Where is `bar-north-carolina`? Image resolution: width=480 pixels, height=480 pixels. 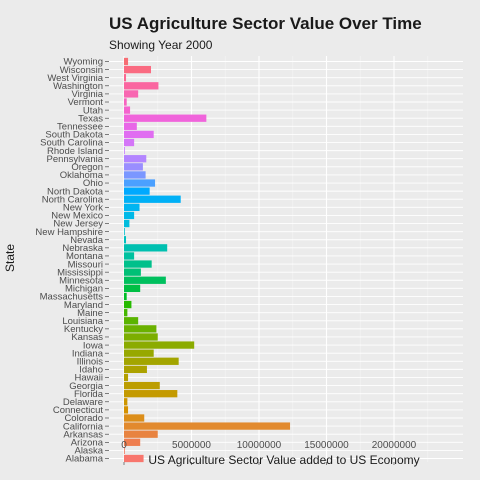
bar-north-carolina is located at coordinates (152, 199).